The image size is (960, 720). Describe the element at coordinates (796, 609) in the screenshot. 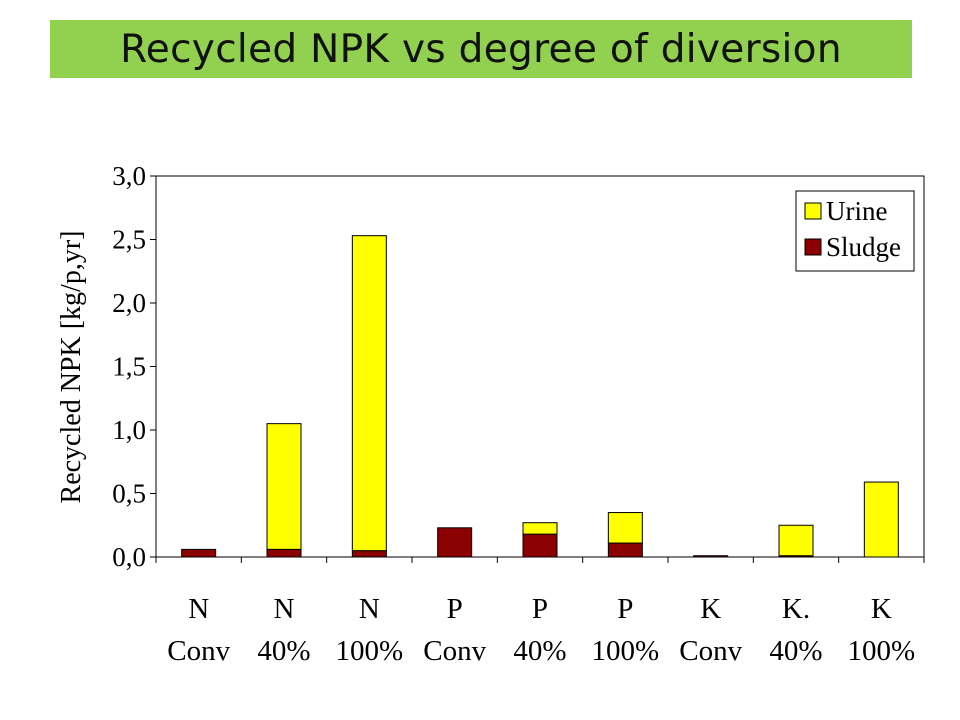

I see `x-tick-label-line1: K.` at that location.